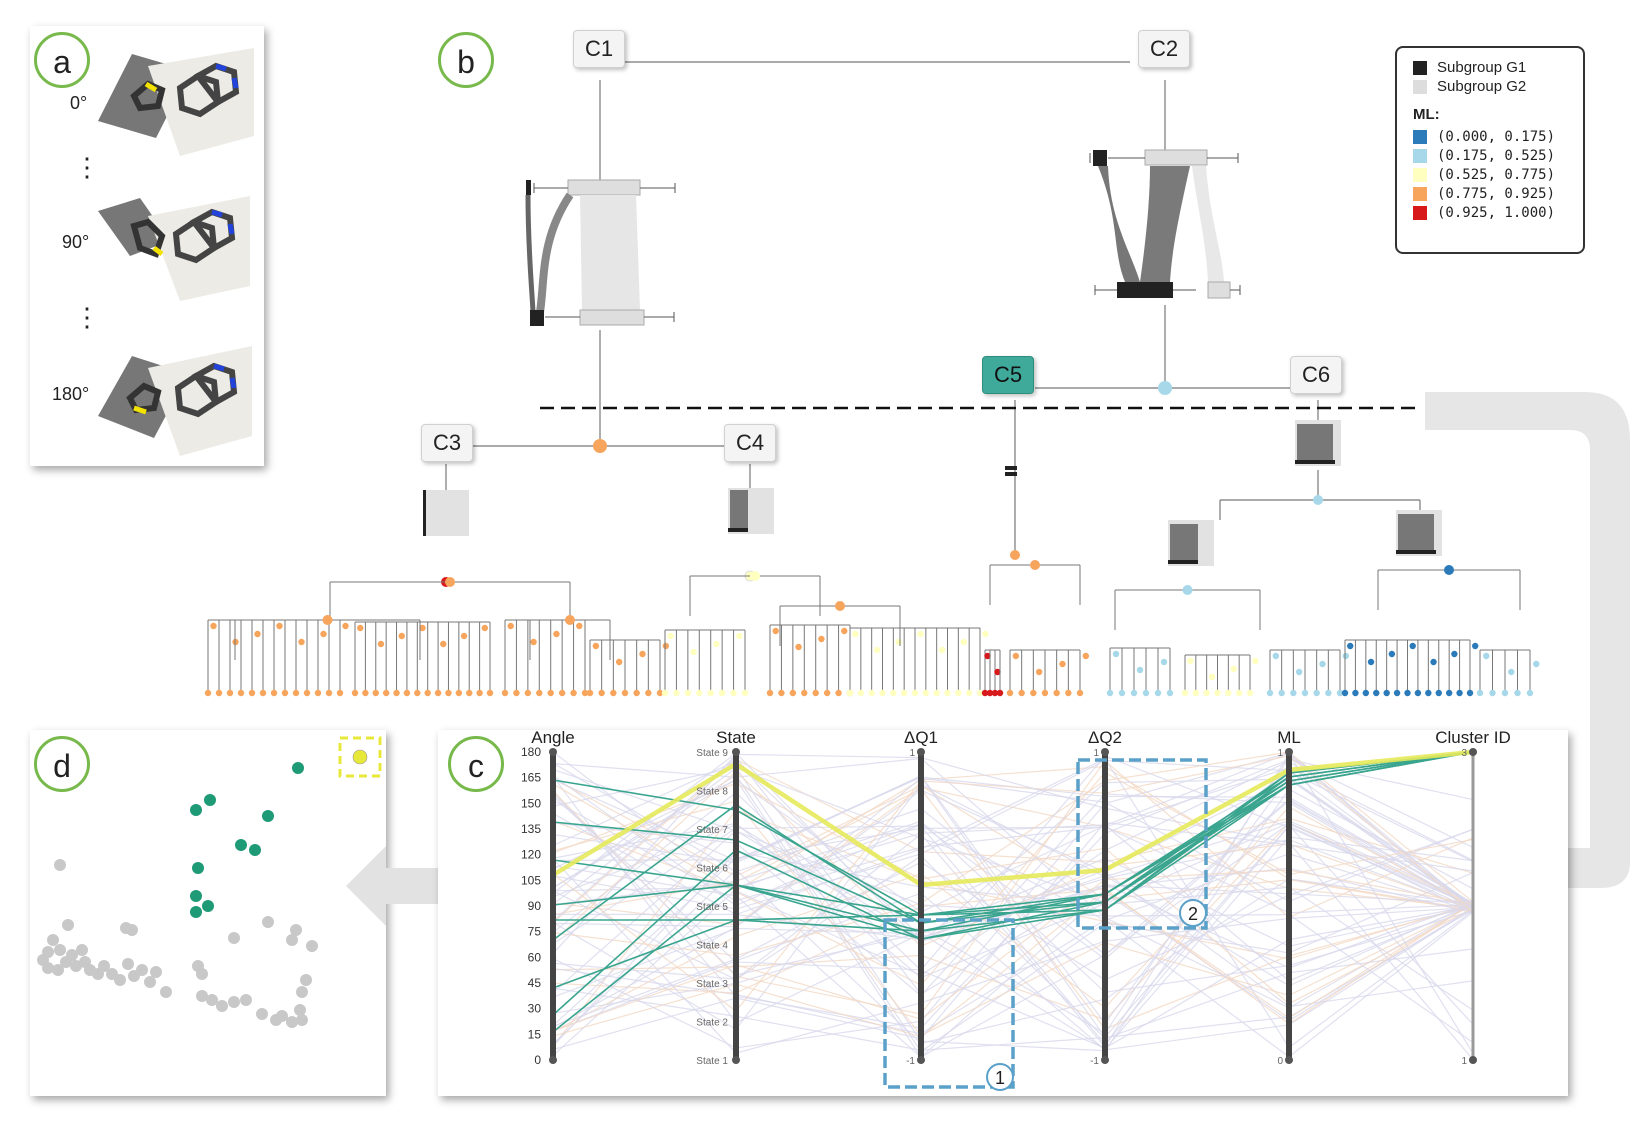 The width and height of the screenshot is (1647, 1121). Describe the element at coordinates (535, 932) in the screenshot. I see `angle-tick-7: 75` at that location.